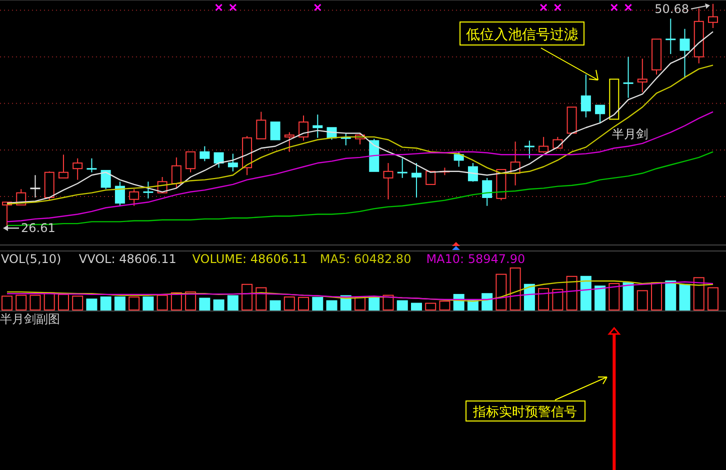  Describe the element at coordinates (524, 412) in the screenshot. I see `annotation: 指标实时预警信号` at that location.